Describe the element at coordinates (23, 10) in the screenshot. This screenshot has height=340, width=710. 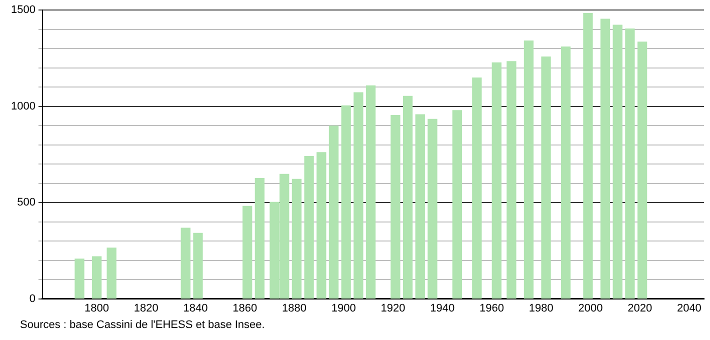
I see `y-tick-label: 1500` at that location.